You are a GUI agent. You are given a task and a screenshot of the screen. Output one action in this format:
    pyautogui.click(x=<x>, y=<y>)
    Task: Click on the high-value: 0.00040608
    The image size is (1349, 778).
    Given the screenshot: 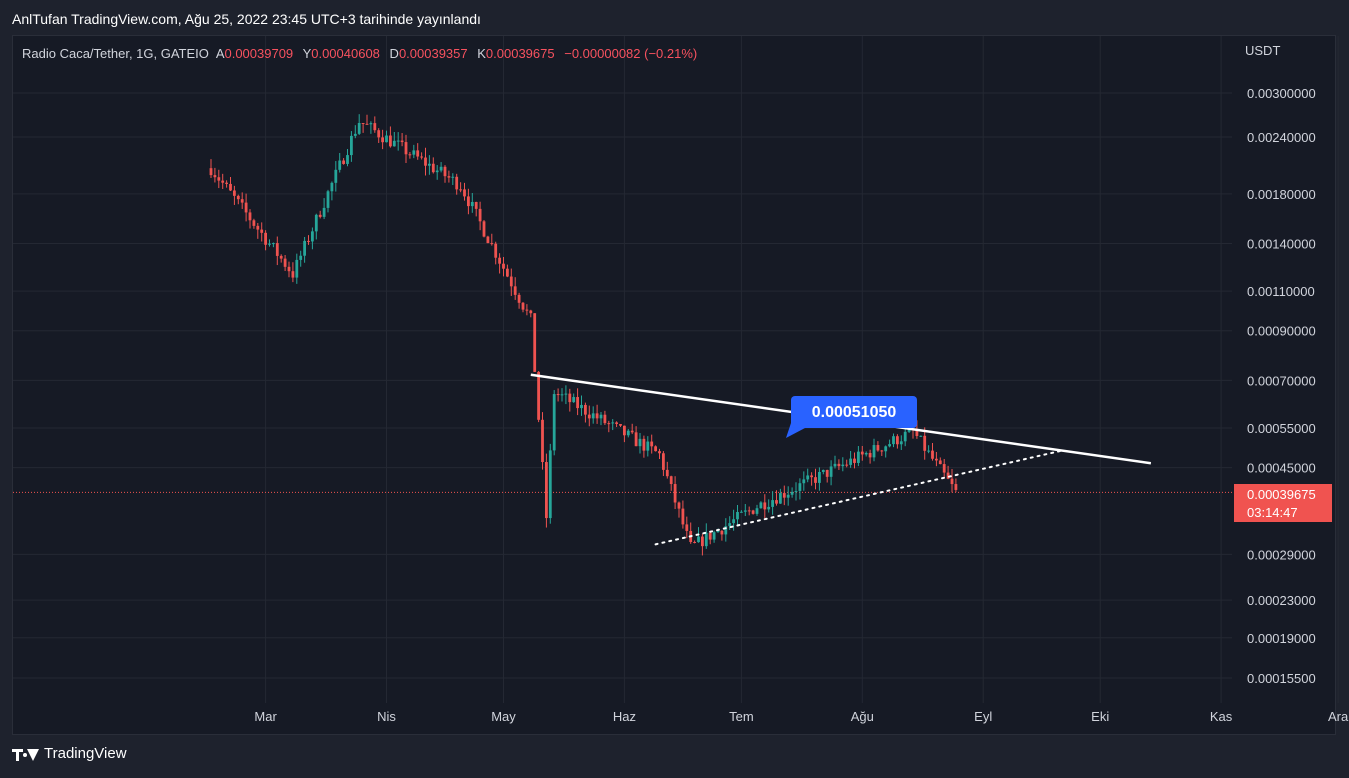 What is the action you would take?
    pyautogui.click(x=345, y=53)
    